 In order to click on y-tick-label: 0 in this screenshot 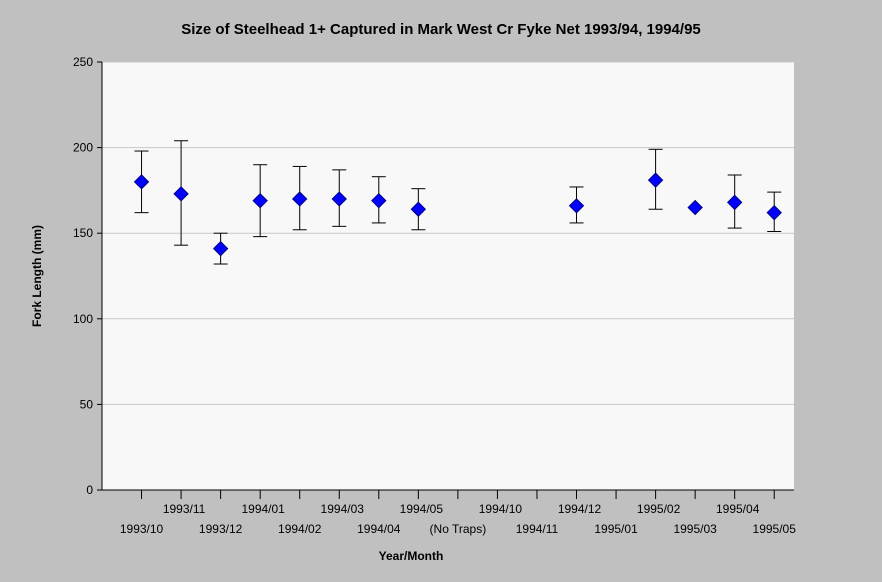, I will do `click(89, 490)`.